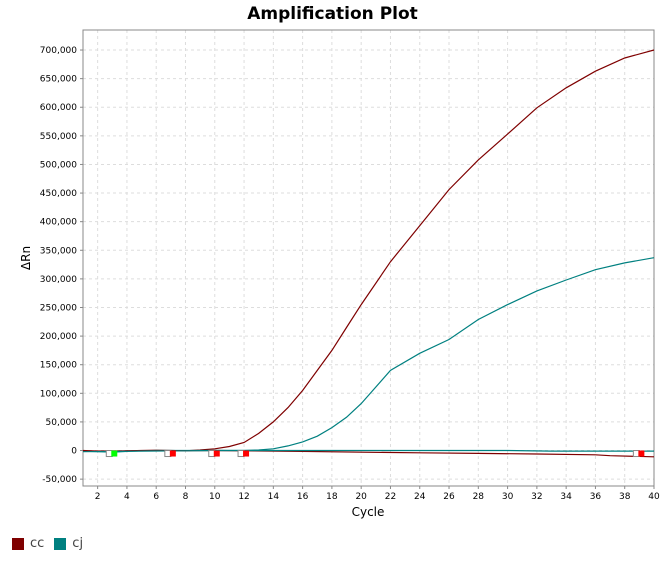 The height and width of the screenshot is (562, 665). Describe the element at coordinates (332, 497) in the screenshot. I see `x-tick-label: 18` at that location.